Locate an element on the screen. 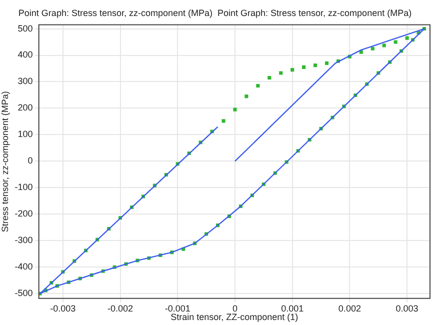 The height and width of the screenshot is (325, 436). y-tick-label: 300 is located at coordinates (25, 81).